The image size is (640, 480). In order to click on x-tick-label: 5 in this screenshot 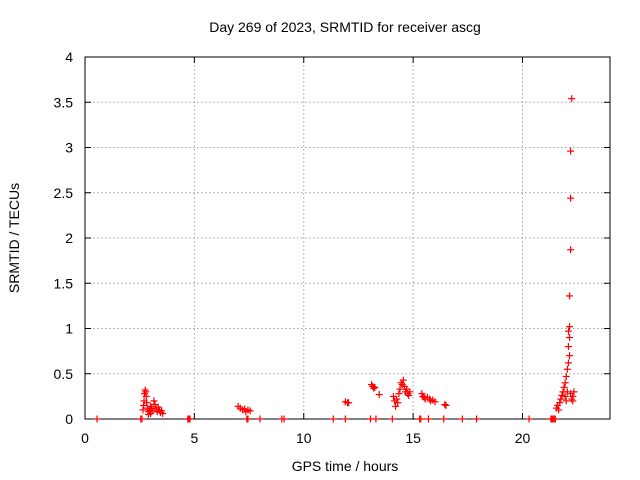, I will do `click(194, 438)`.